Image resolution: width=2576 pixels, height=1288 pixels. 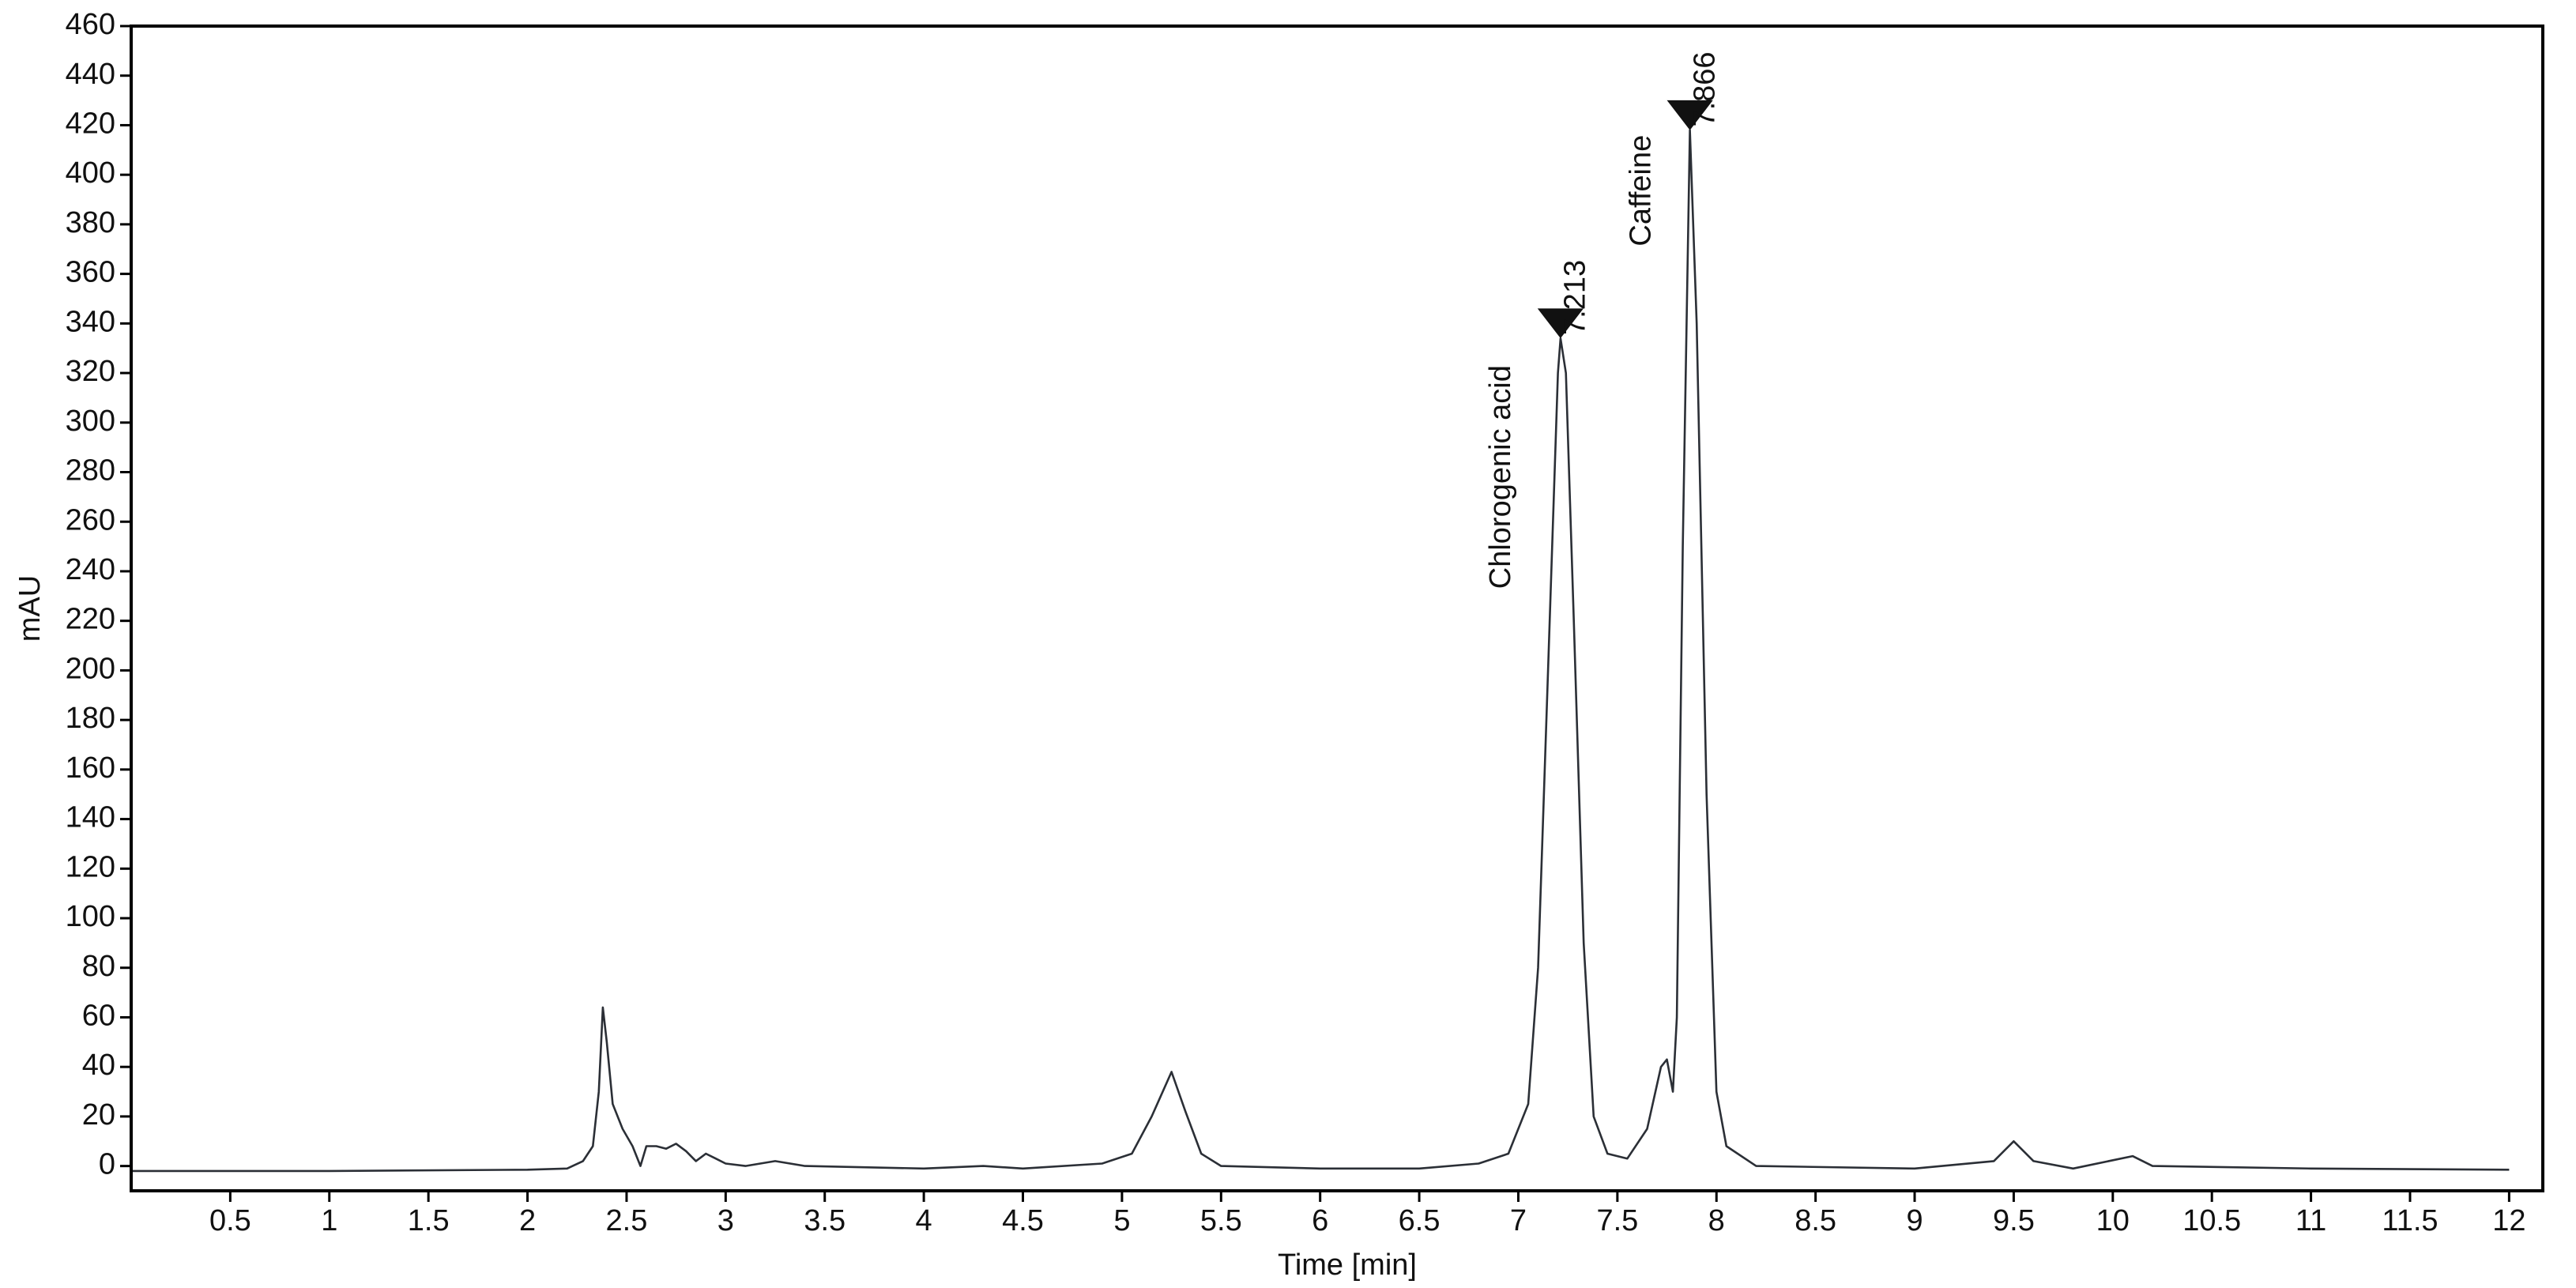 What do you see at coordinates (824, 1220) in the screenshot?
I see `x-tick-label: 3.5` at bounding box center [824, 1220].